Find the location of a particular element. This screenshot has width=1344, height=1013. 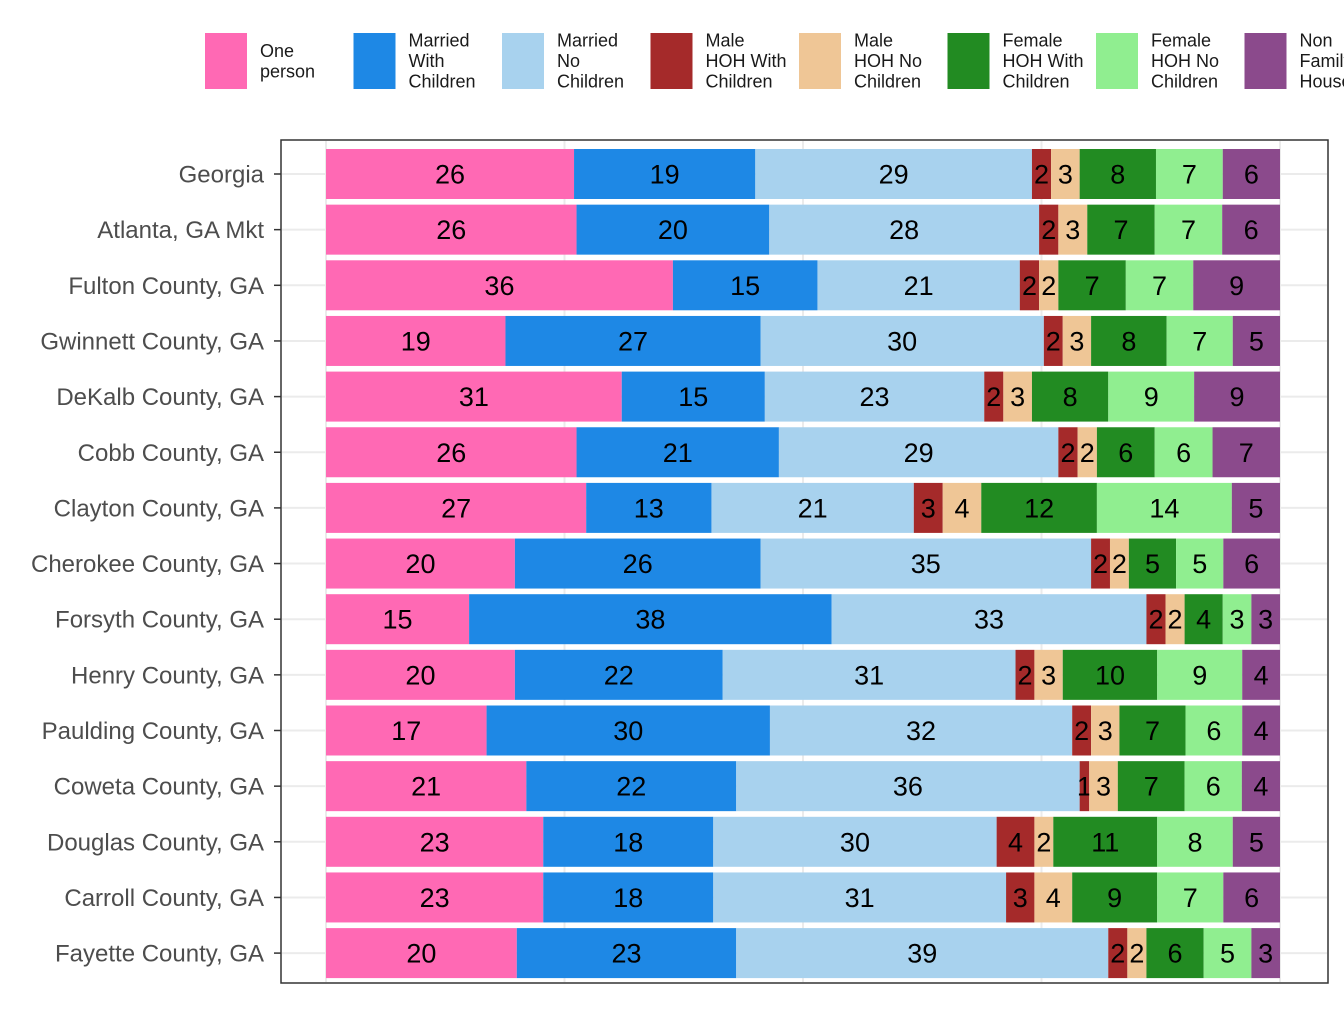

y-tick-label: Fayette County, GA is located at coordinates (159, 954).